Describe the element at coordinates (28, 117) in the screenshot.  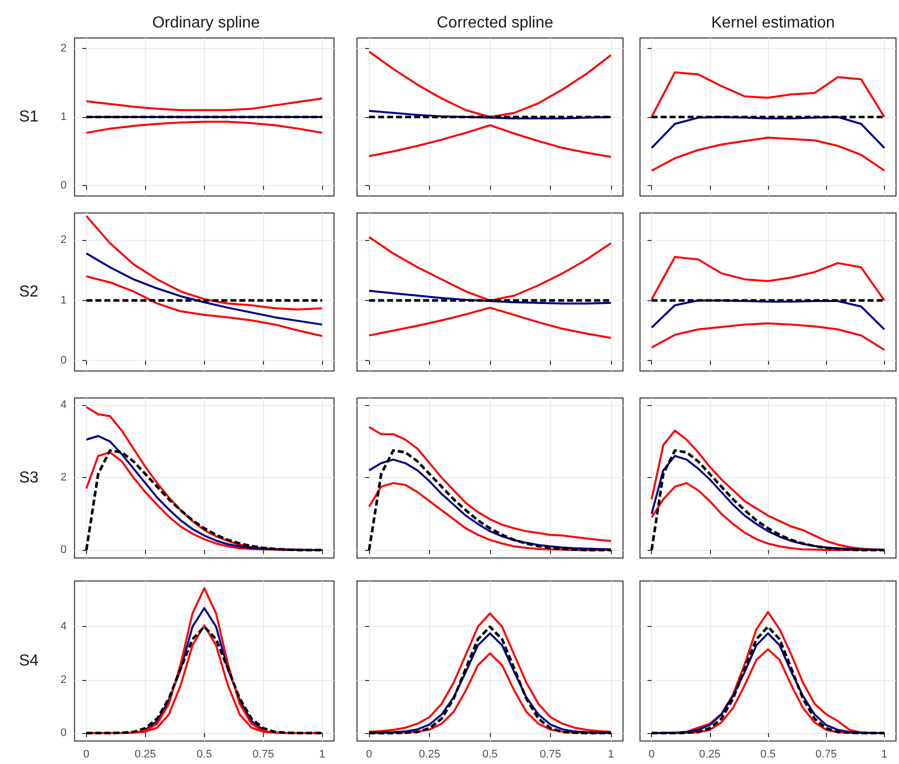
I see `y-axis-title: S1` at that location.